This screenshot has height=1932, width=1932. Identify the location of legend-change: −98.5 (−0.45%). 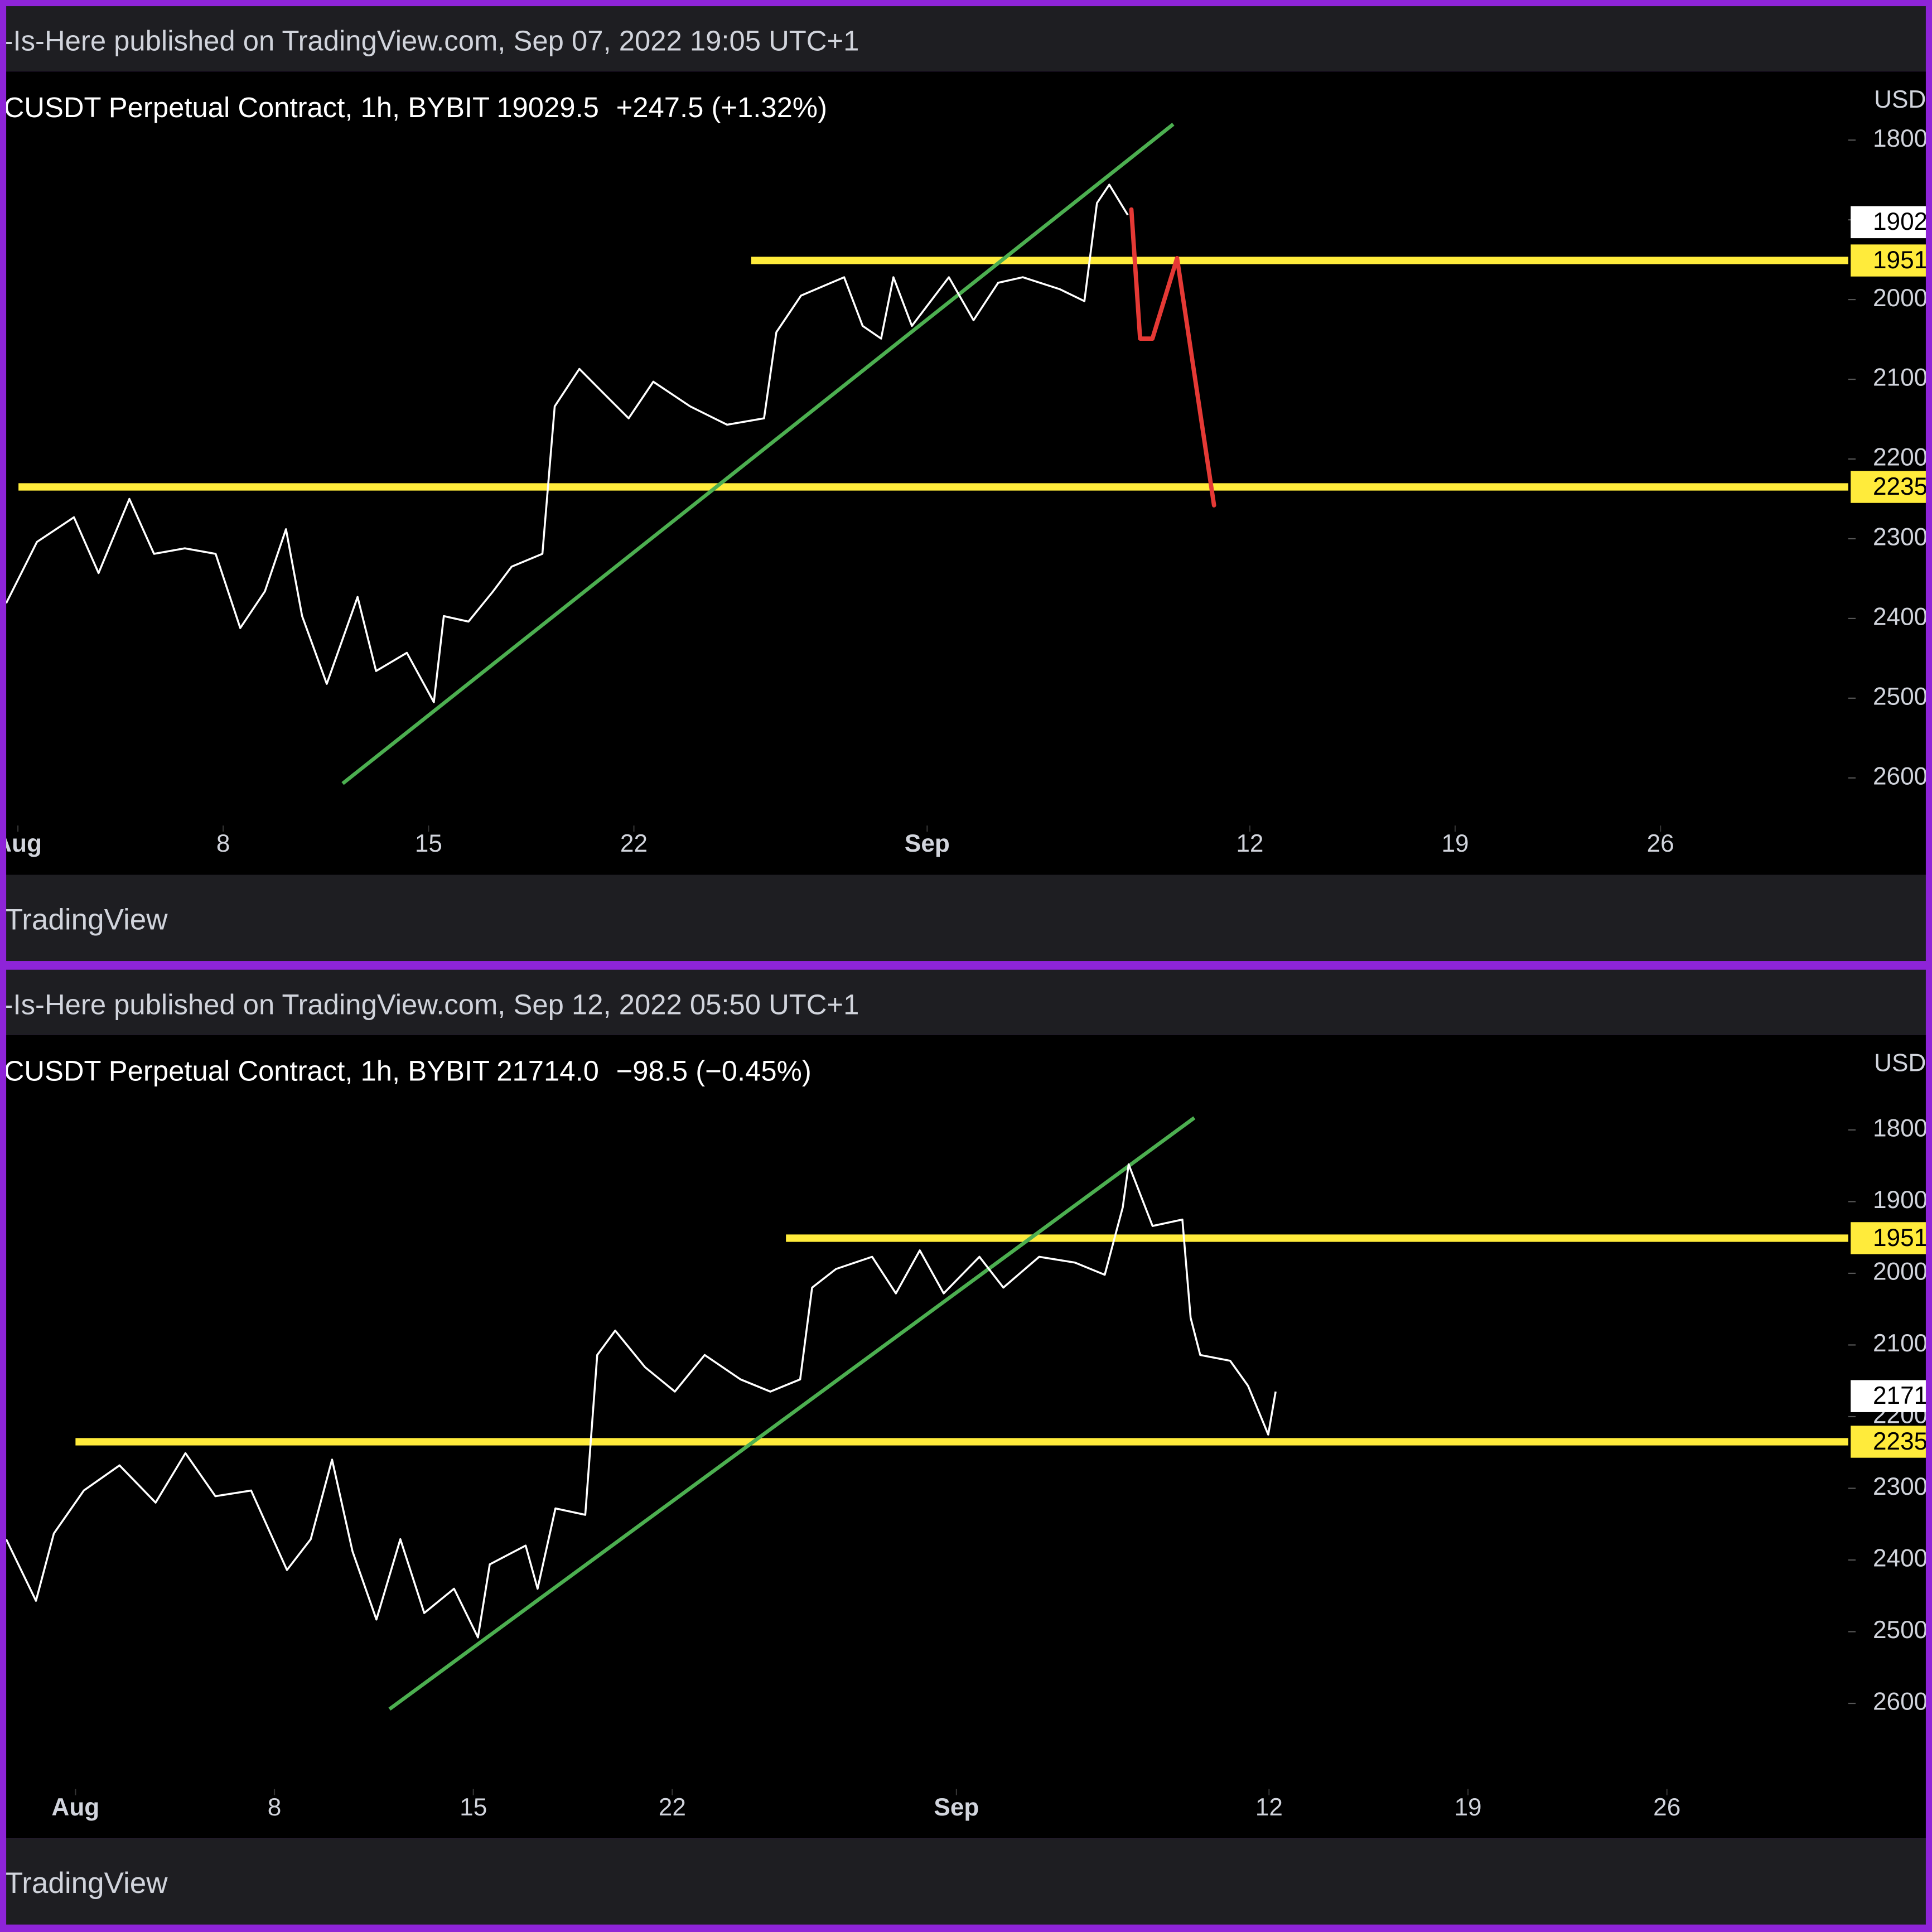
(714, 1071).